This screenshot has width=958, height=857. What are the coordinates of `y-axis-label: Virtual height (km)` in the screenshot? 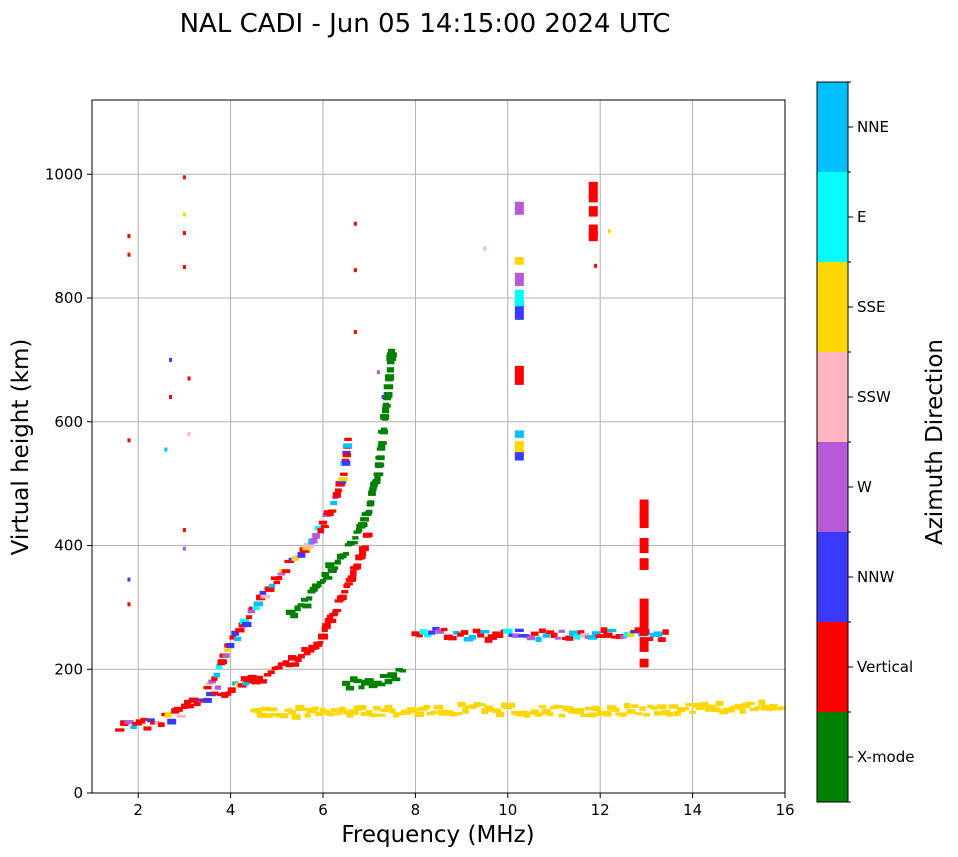 It's located at (21, 447).